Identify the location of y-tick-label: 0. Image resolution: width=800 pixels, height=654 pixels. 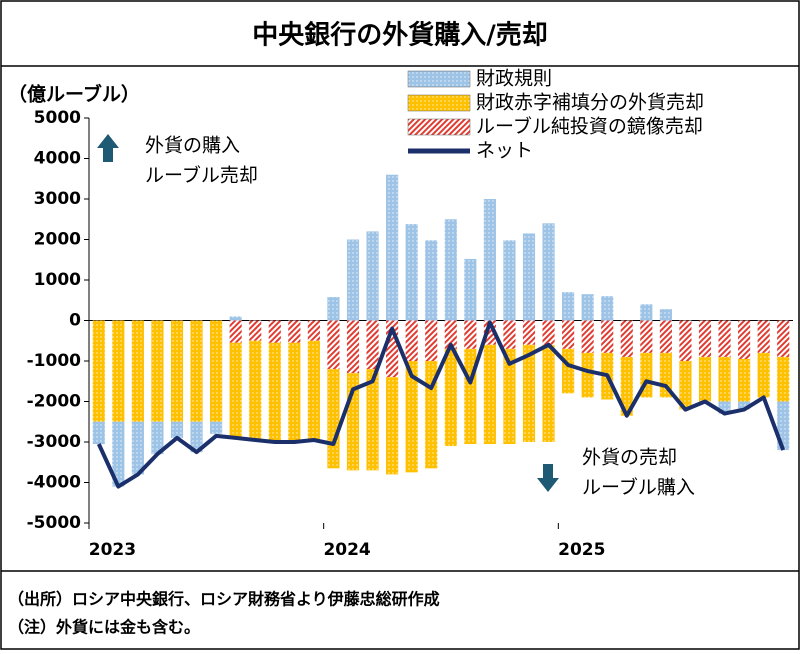
(75, 321).